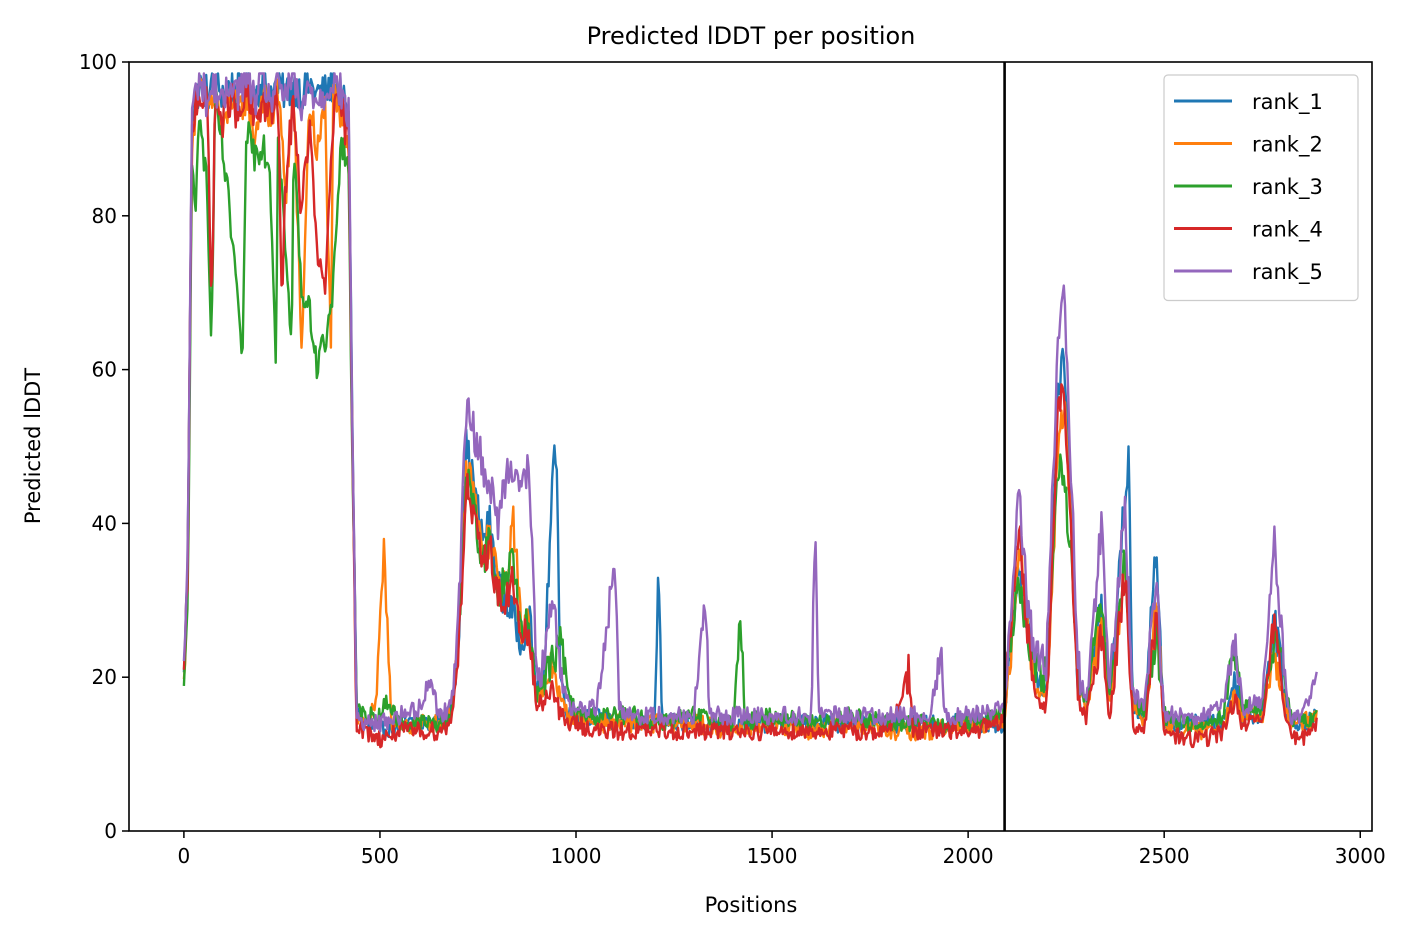 Image resolution: width=1414 pixels, height=939 pixels. Describe the element at coordinates (1287, 102) in the screenshot. I see `legend-label-rank_1: rank_1` at that location.